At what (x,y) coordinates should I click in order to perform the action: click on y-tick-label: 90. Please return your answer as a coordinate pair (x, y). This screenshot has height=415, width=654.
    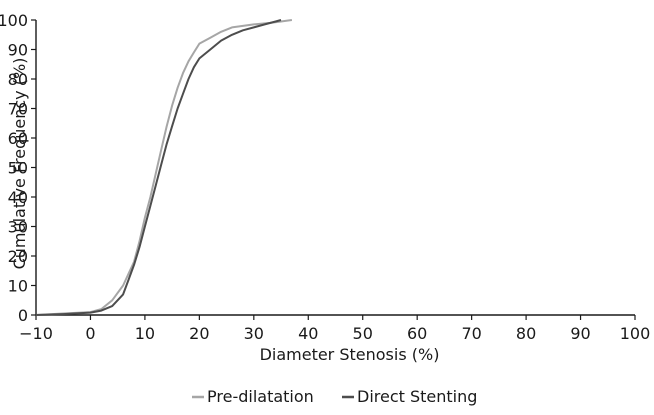
    Looking at the image, I should click on (18, 50).